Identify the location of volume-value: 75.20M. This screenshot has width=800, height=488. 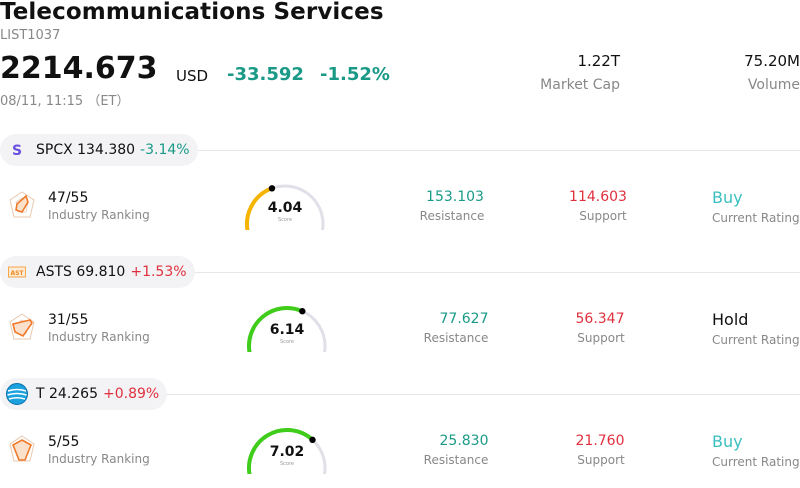
(772, 61).